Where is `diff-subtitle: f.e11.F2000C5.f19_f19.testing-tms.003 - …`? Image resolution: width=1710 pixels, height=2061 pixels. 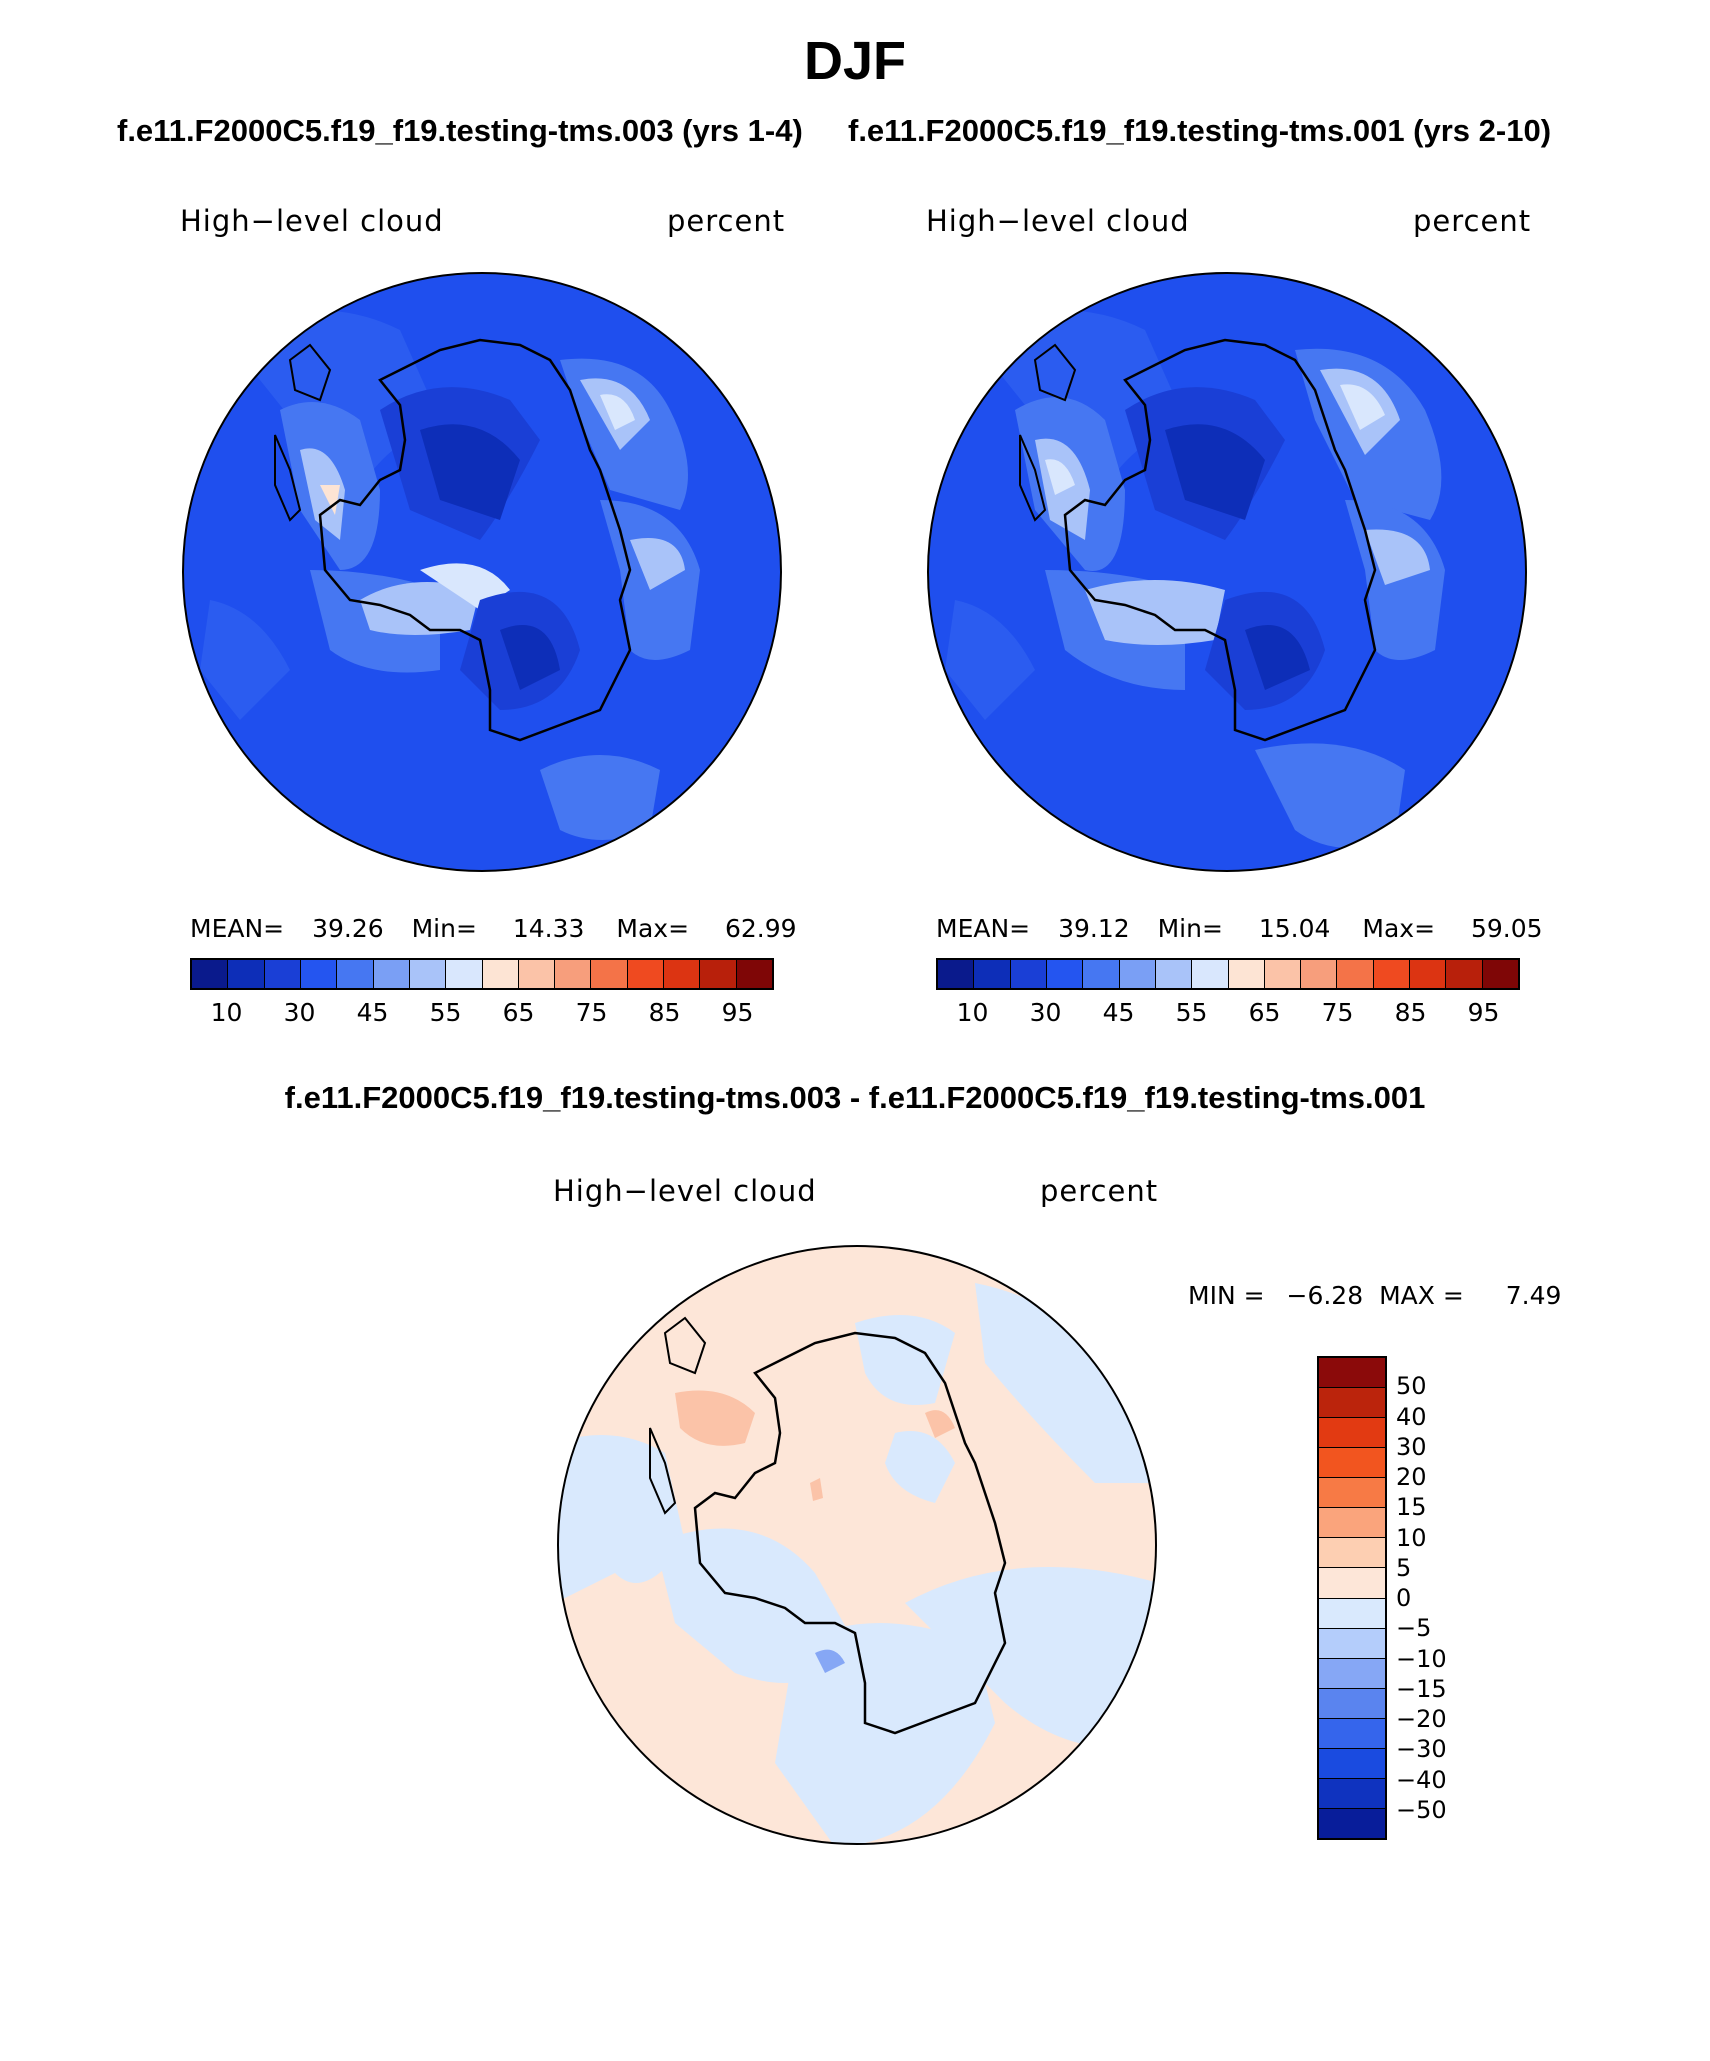
diff-subtitle: f.e11.F2000C5.f19_f19.testing-tms.003 - … is located at coordinates (855, 1097).